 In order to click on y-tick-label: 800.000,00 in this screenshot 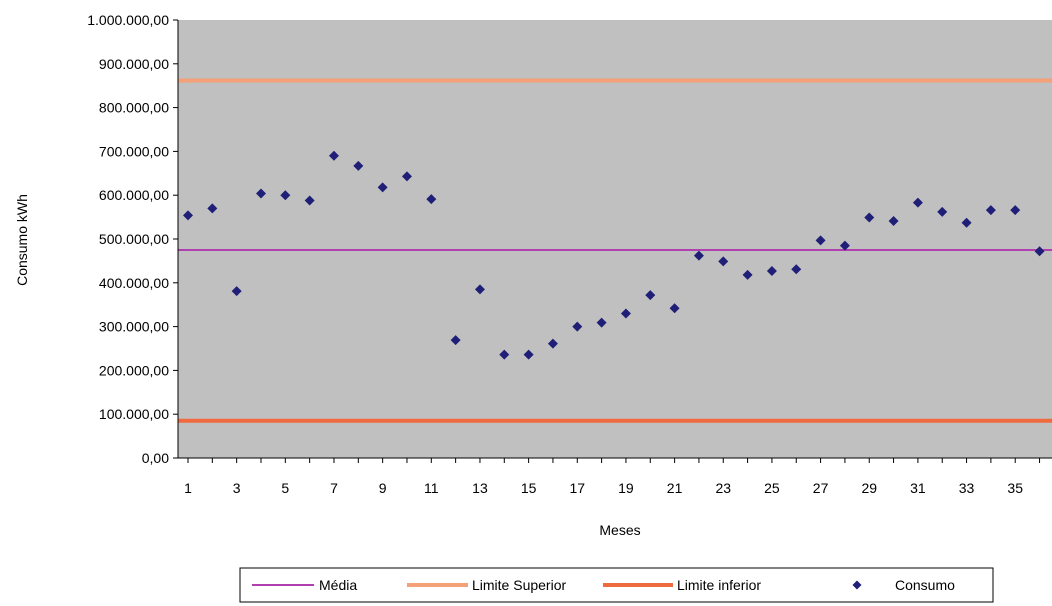, I will do `click(134, 108)`.